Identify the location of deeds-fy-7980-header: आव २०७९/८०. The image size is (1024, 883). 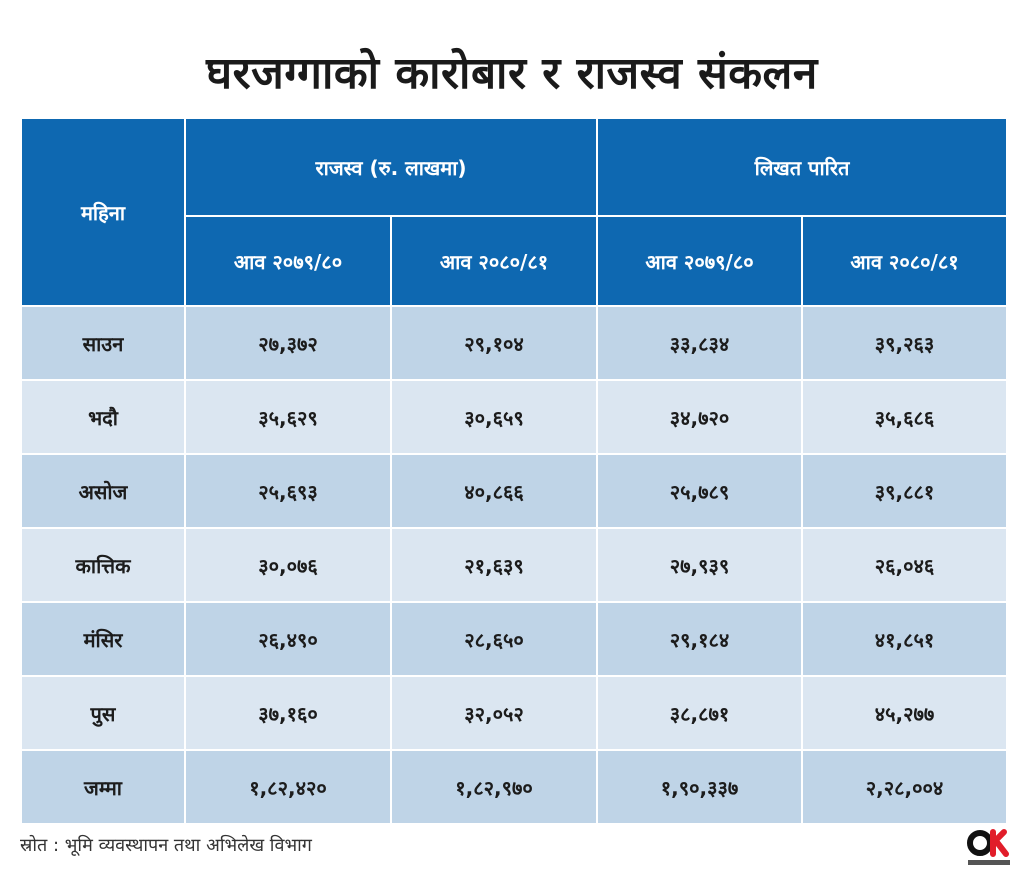
(700, 261).